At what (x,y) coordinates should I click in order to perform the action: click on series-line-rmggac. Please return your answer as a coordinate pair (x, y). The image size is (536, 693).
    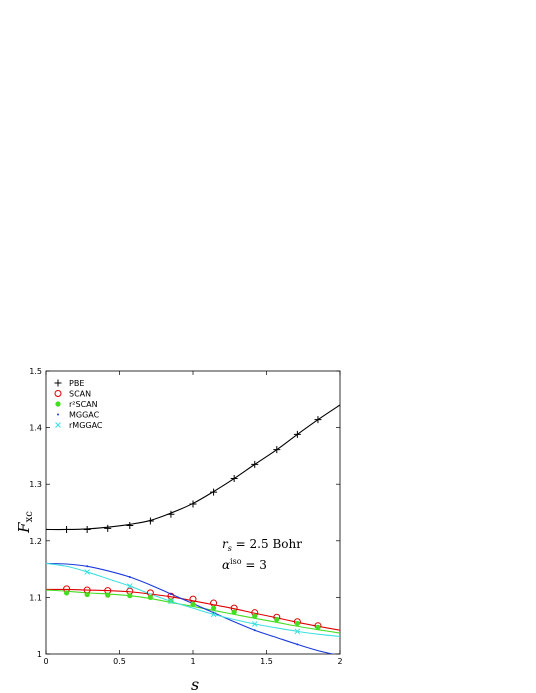
    Looking at the image, I should click on (193, 600).